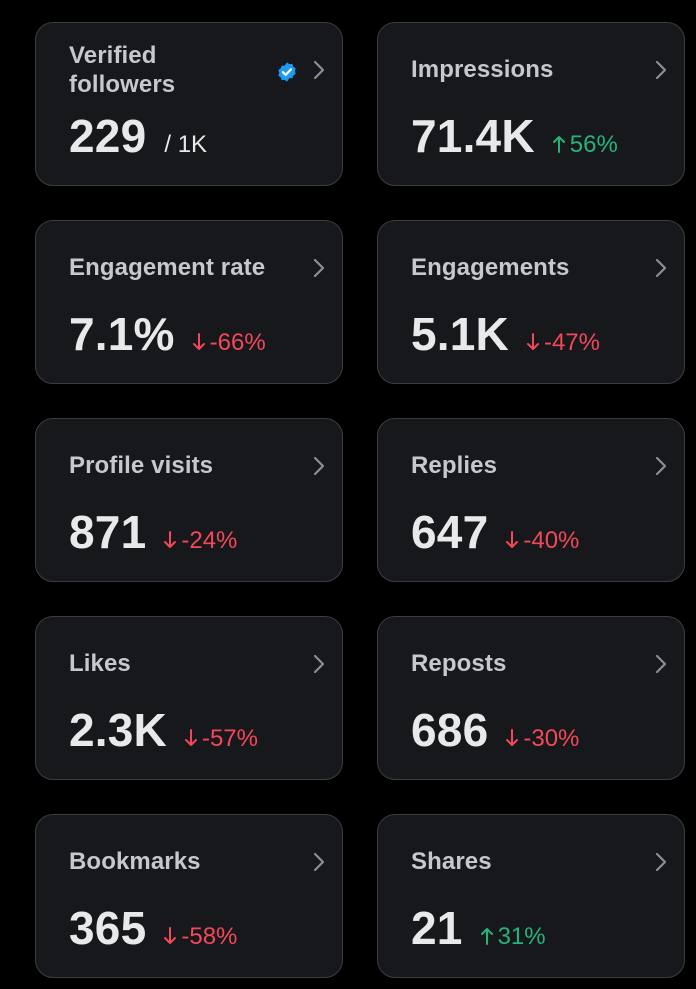 Image resolution: width=696 pixels, height=989 pixels. Describe the element at coordinates (153, 532) in the screenshot. I see `metric-value-row: 871 -24%` at that location.